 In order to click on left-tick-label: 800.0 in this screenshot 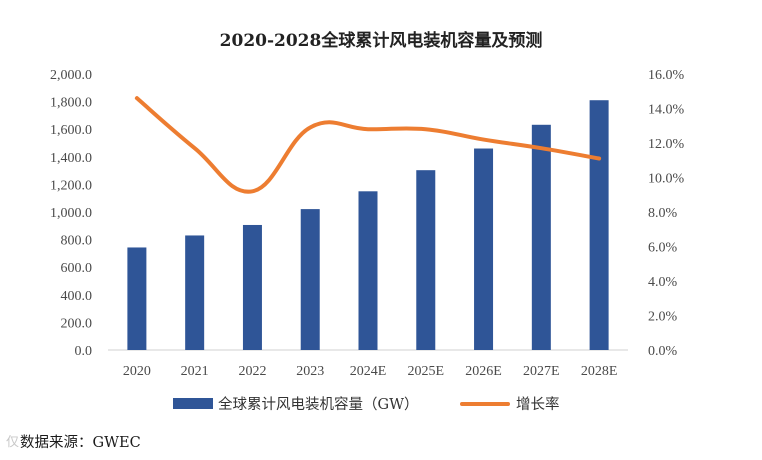, I will do `click(77, 241)`.